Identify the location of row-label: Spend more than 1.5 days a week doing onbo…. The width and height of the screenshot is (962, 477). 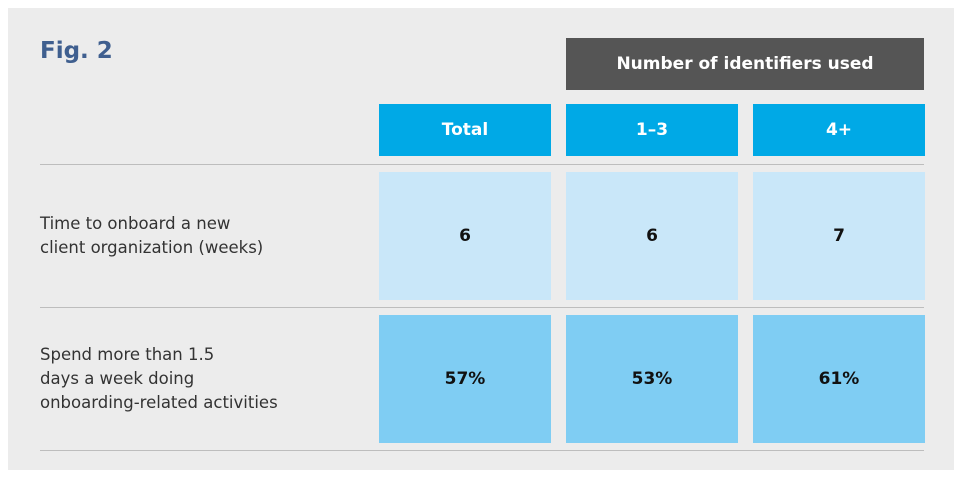
(200, 379).